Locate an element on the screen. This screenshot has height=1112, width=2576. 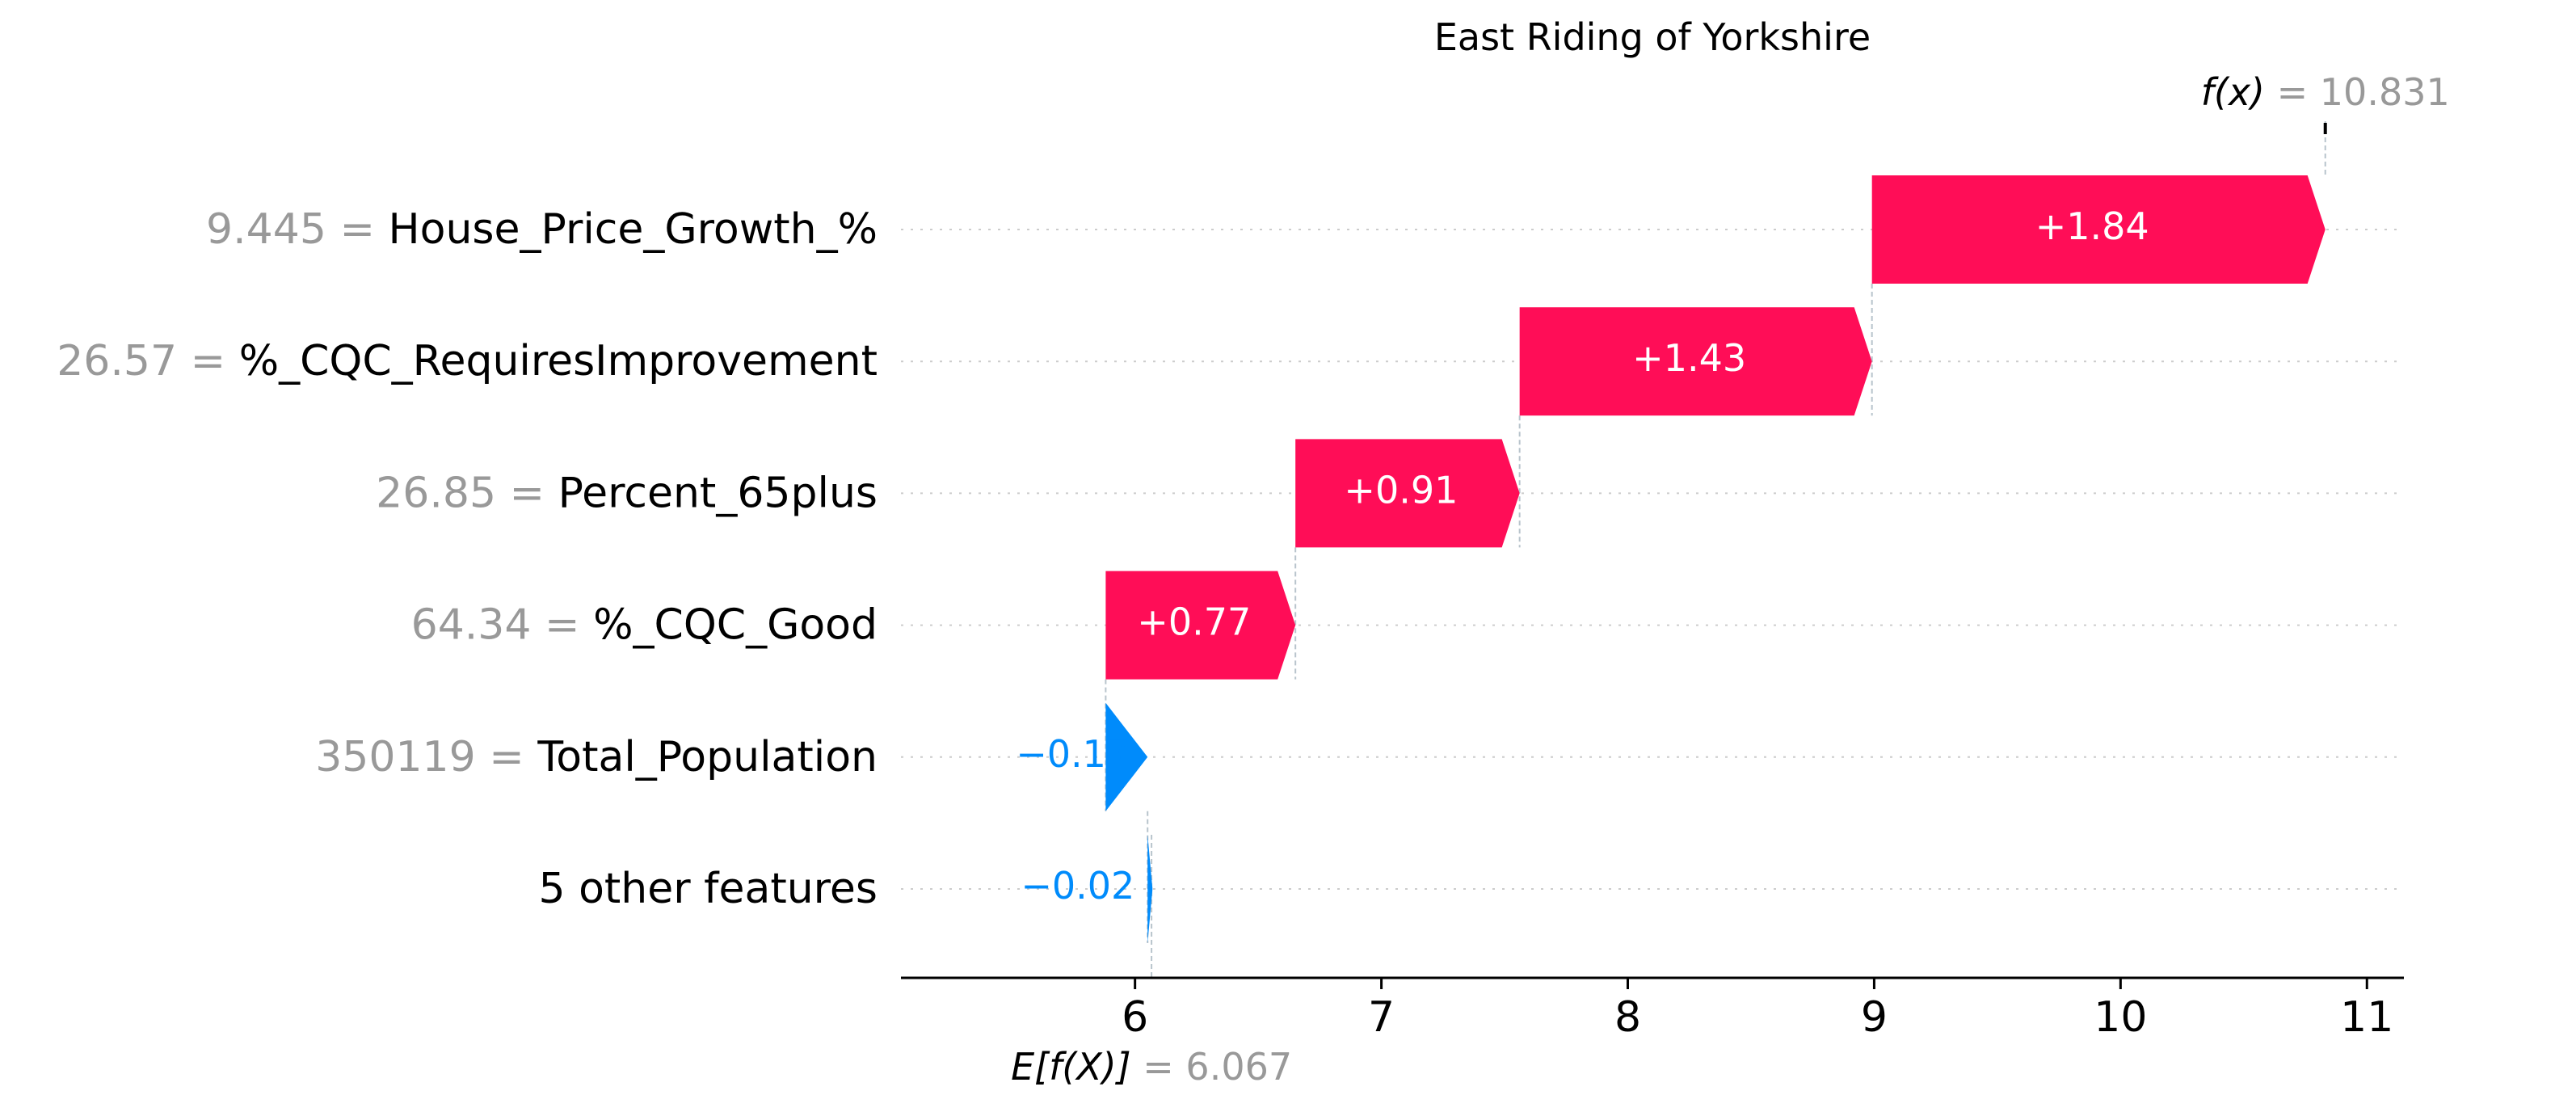
x-tick-label: 6 is located at coordinates (1135, 1018).